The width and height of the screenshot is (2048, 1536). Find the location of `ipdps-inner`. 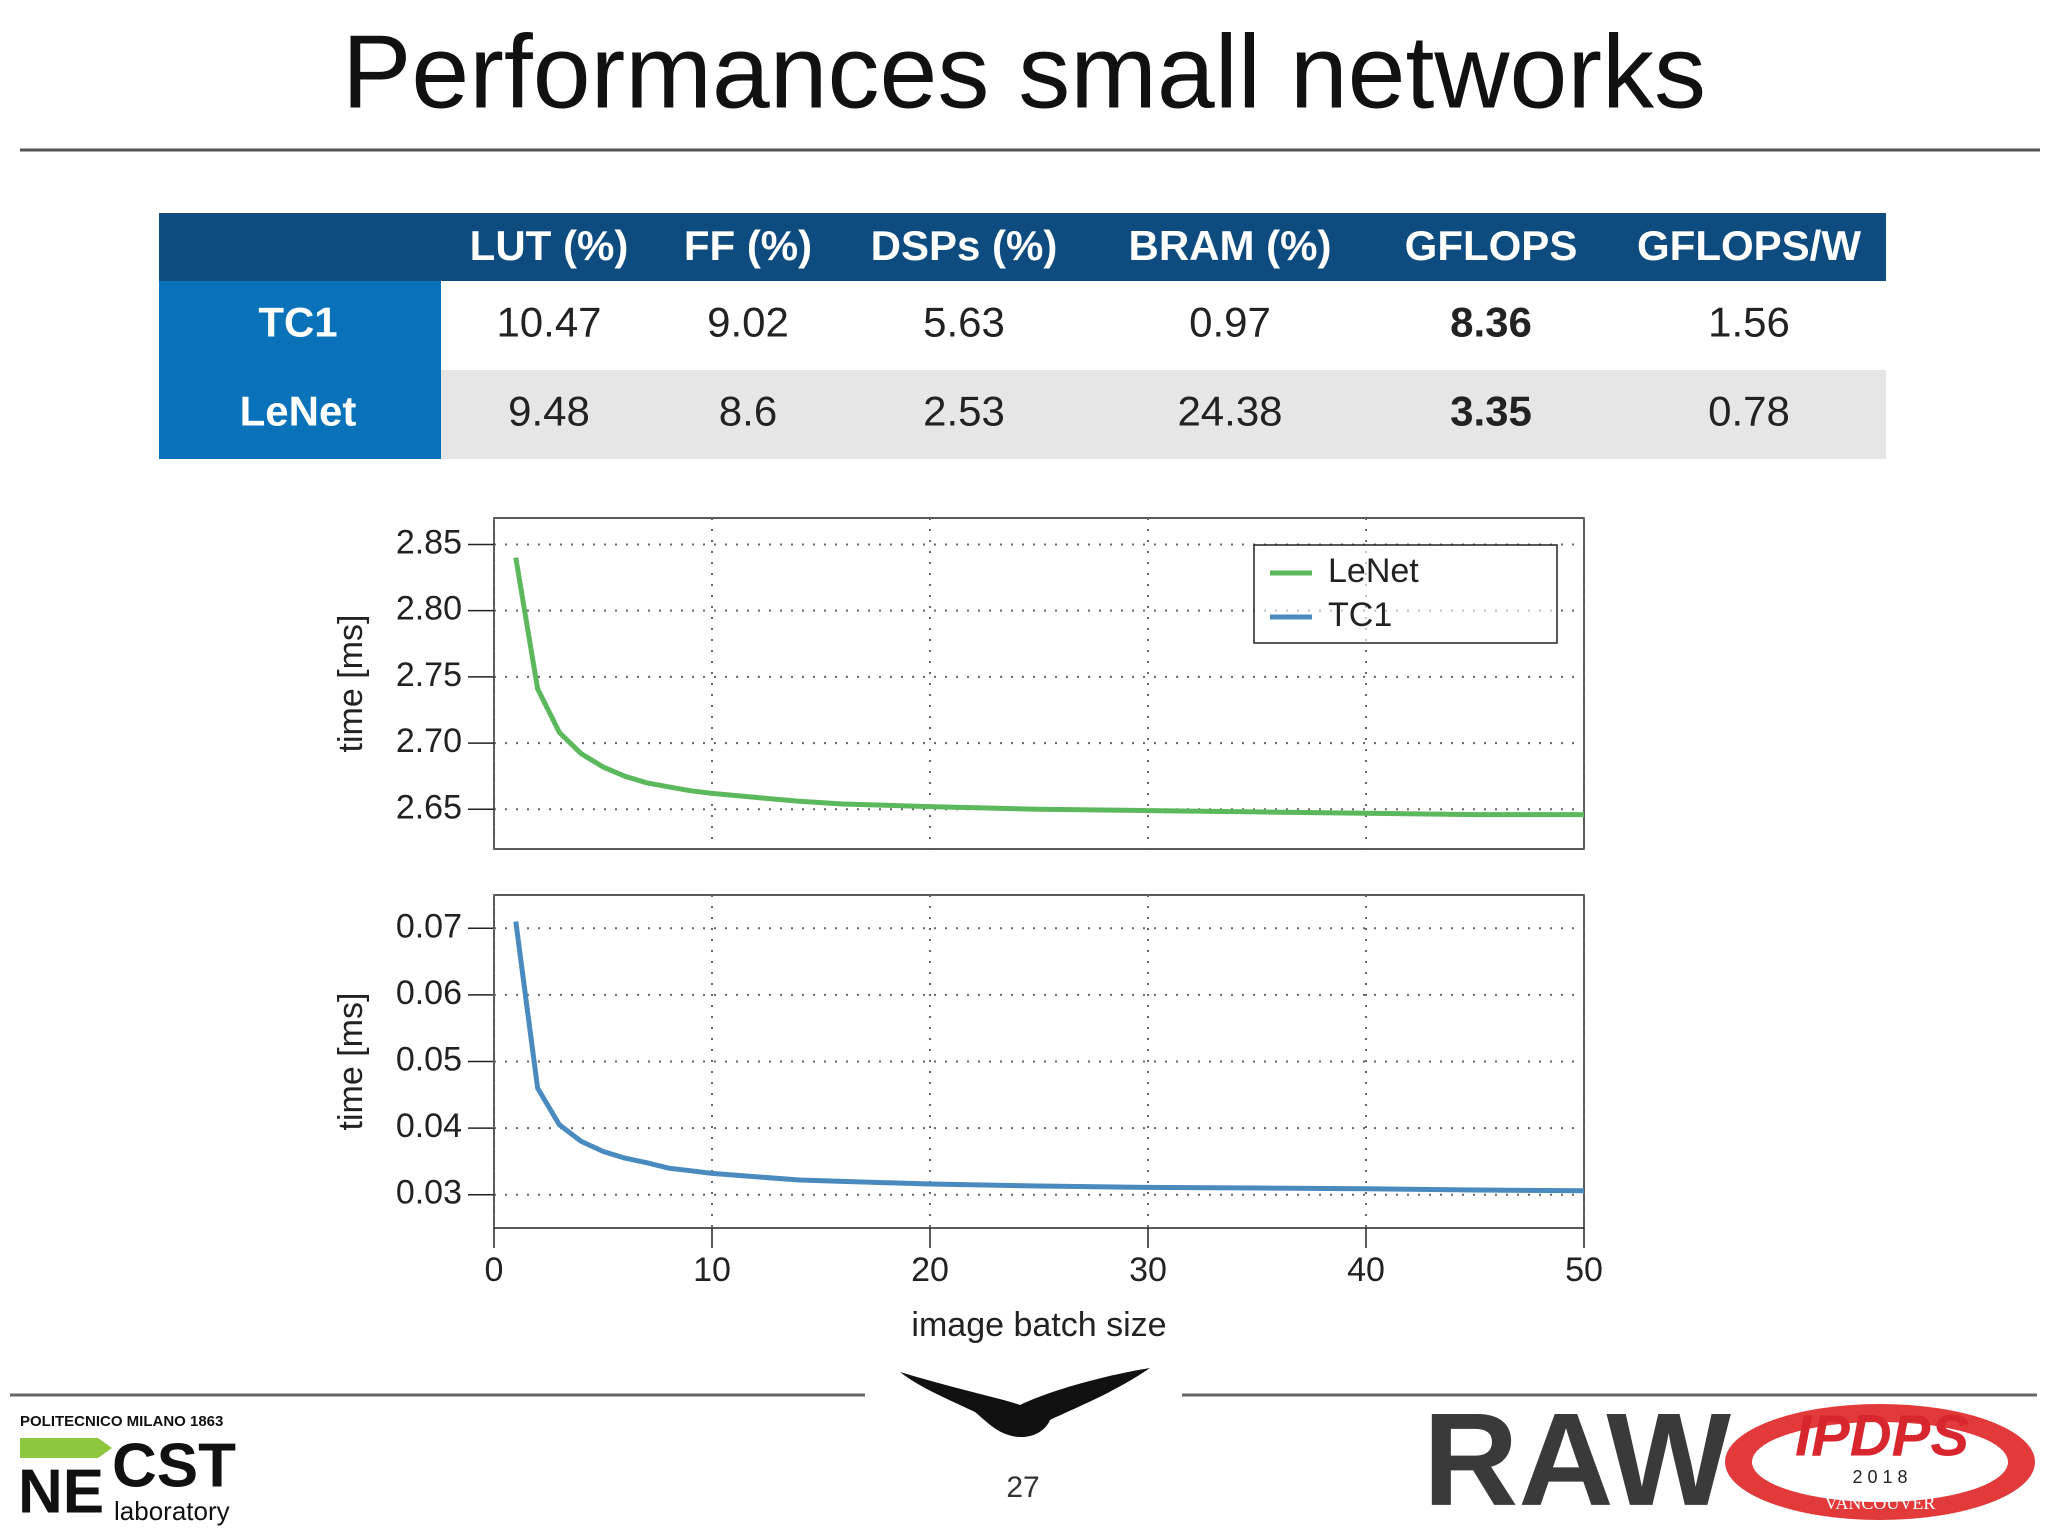

ipdps-inner is located at coordinates (1880, 1462).